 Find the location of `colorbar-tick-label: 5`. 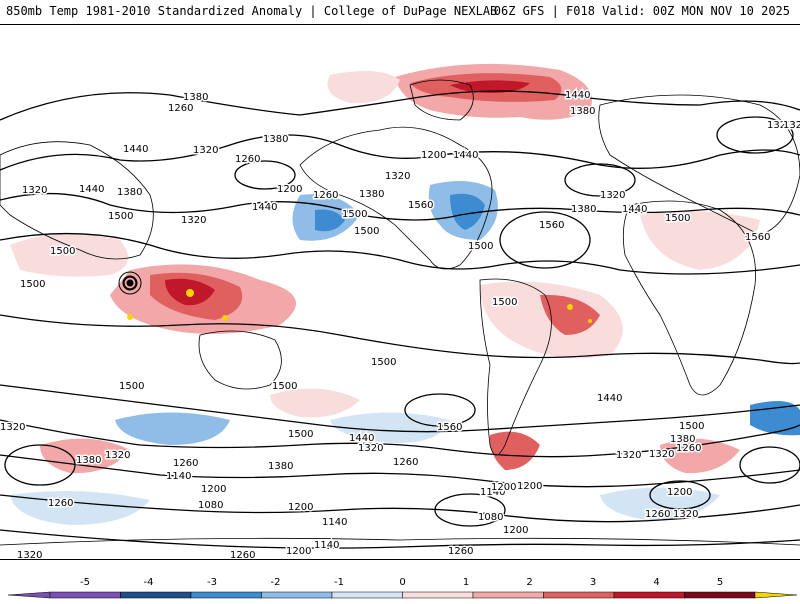

colorbar-tick-label: 5 is located at coordinates (720, 582).